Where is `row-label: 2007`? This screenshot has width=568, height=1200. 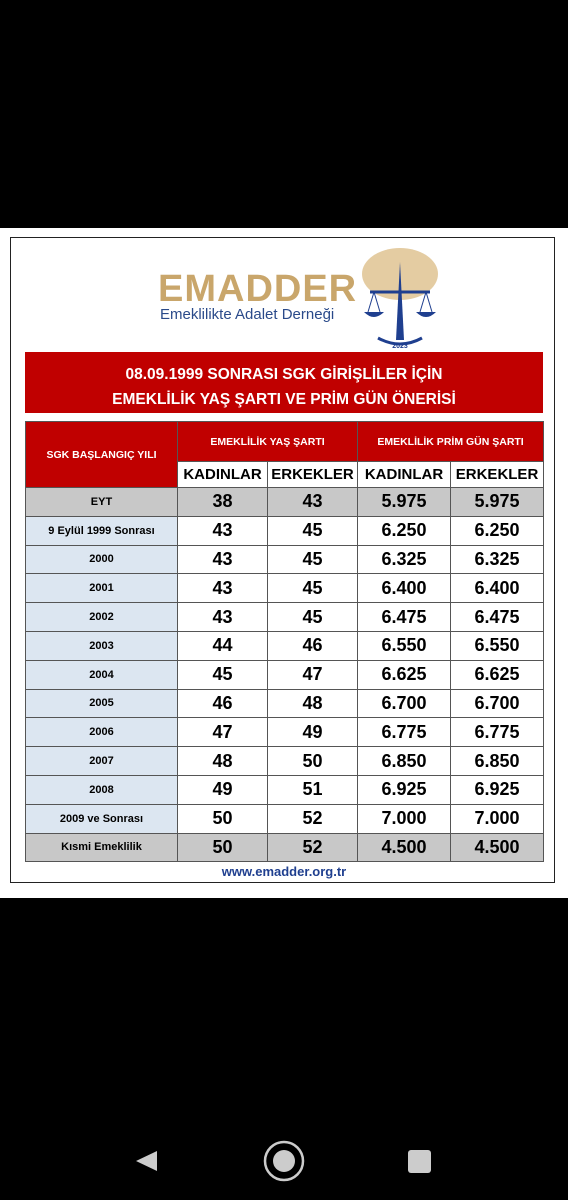
row-label: 2007 is located at coordinates (101, 761).